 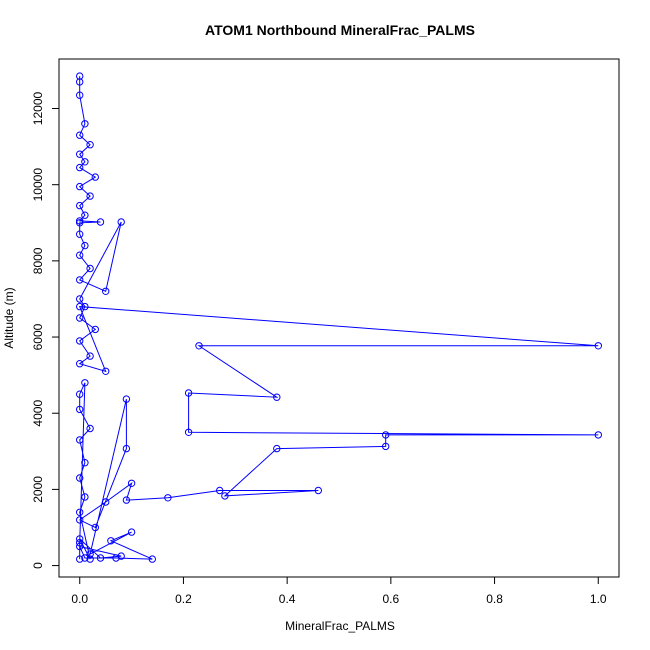 I want to click on chart-title: ATOM1 Northbound MineralFrac_PALMS, so click(x=340, y=30).